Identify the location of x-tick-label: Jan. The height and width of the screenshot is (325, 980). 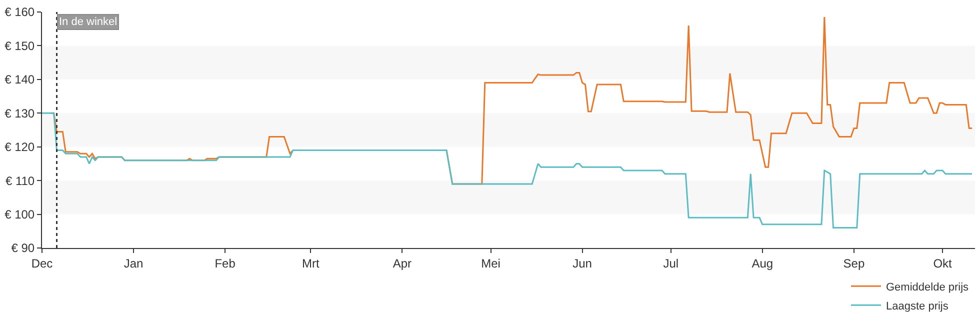
(134, 263).